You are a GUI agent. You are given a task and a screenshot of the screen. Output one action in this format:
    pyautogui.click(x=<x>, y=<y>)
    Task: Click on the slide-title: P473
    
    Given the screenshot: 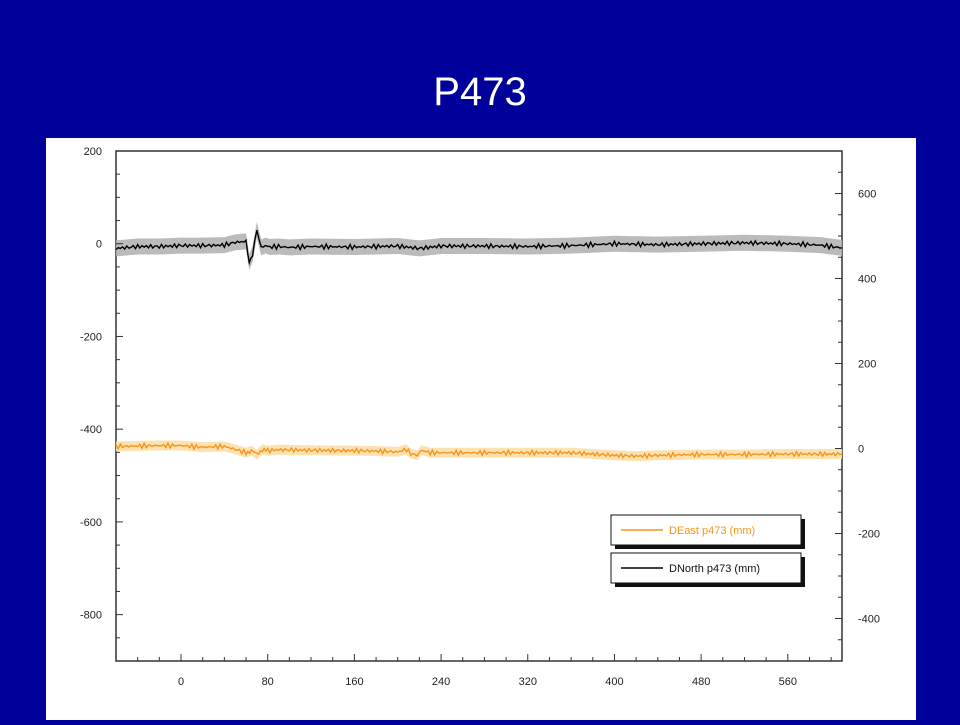 What is the action you would take?
    pyautogui.click(x=480, y=92)
    